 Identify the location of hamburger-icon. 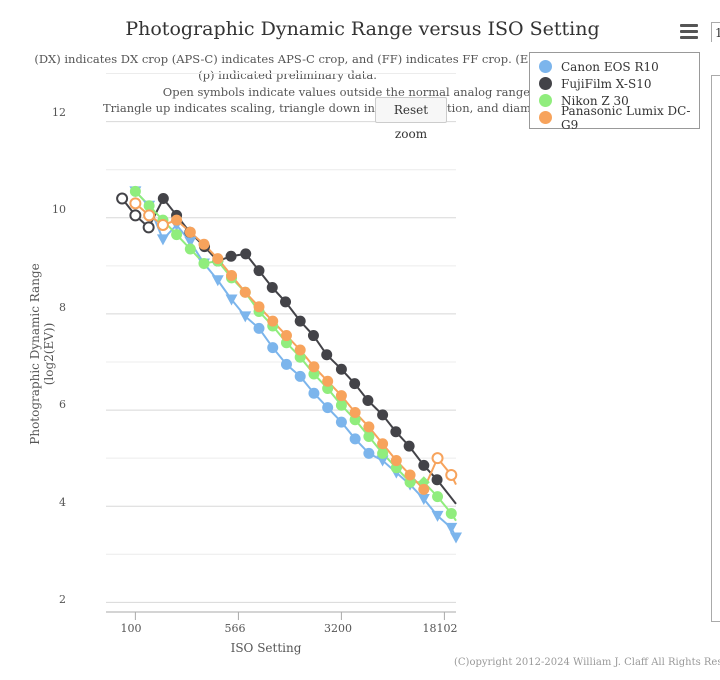
(689, 32).